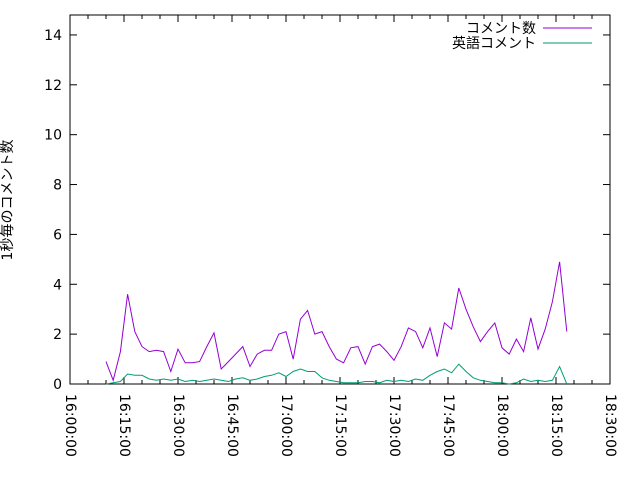  I want to click on x-tick-label: 16:15:00, so click(124, 425).